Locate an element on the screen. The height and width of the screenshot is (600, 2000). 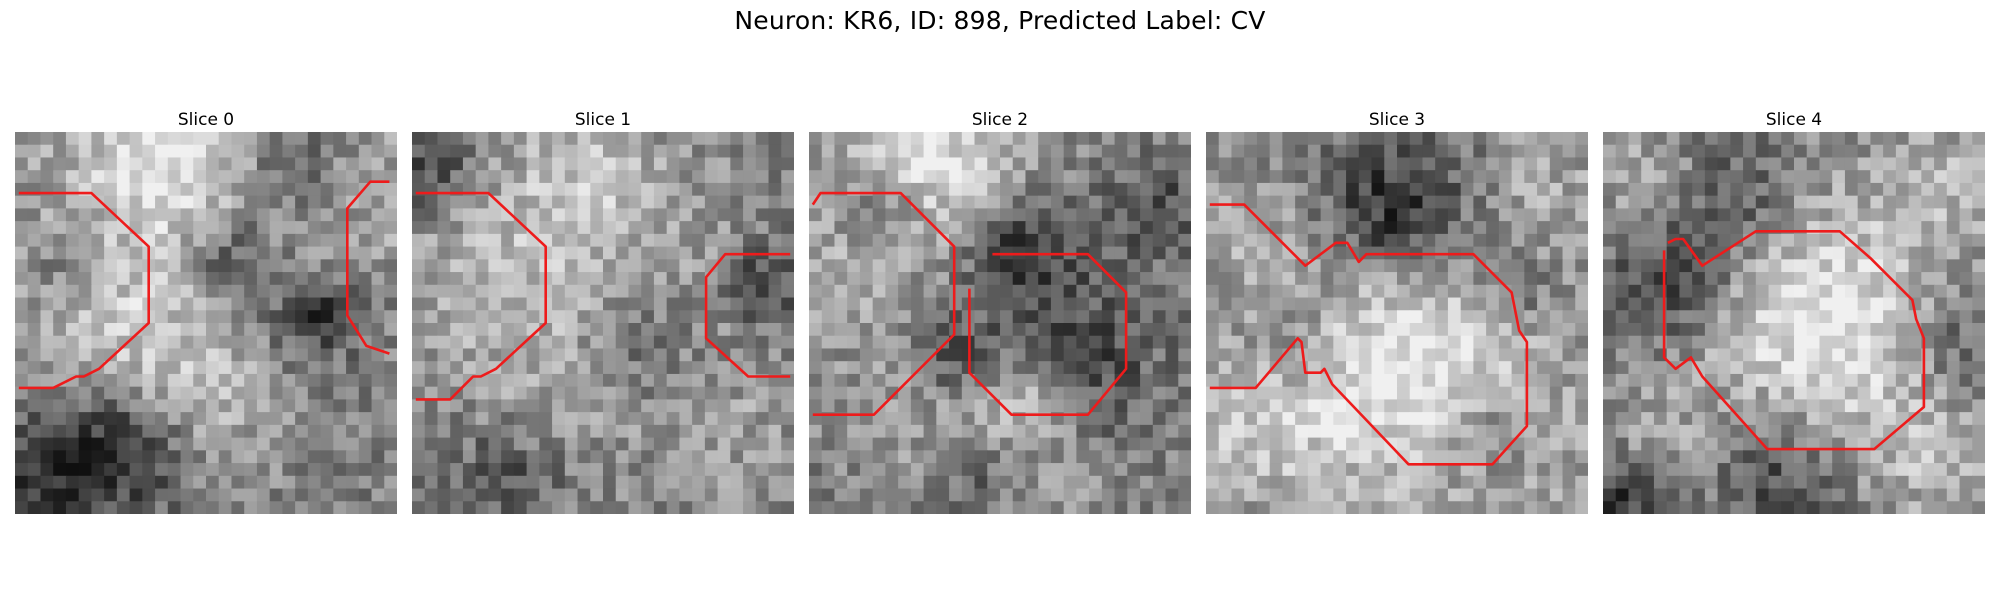
slice-title: Slice 3 is located at coordinates (1397, 120).